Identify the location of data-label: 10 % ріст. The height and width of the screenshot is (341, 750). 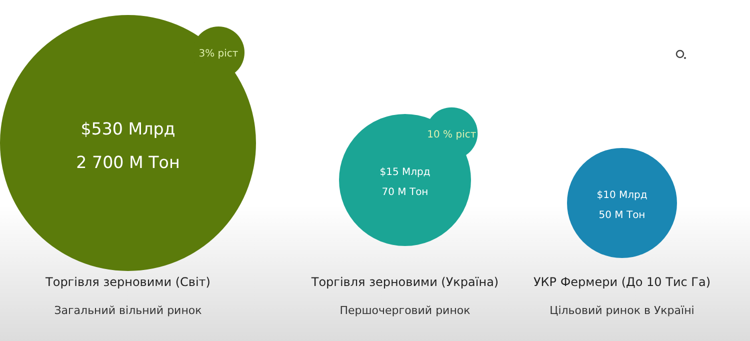
(451, 134).